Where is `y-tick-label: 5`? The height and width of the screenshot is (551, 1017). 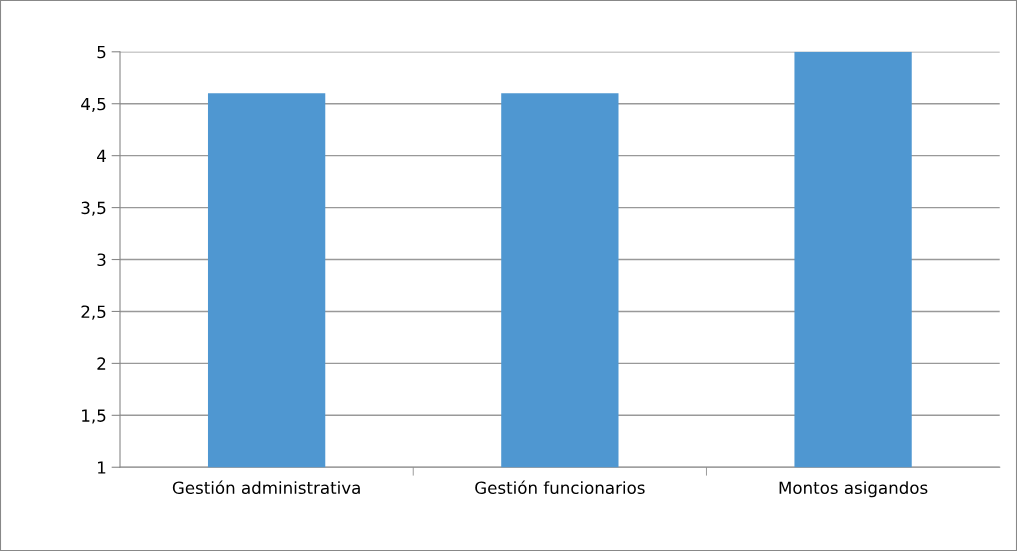
y-tick-label: 5 is located at coordinates (101, 52).